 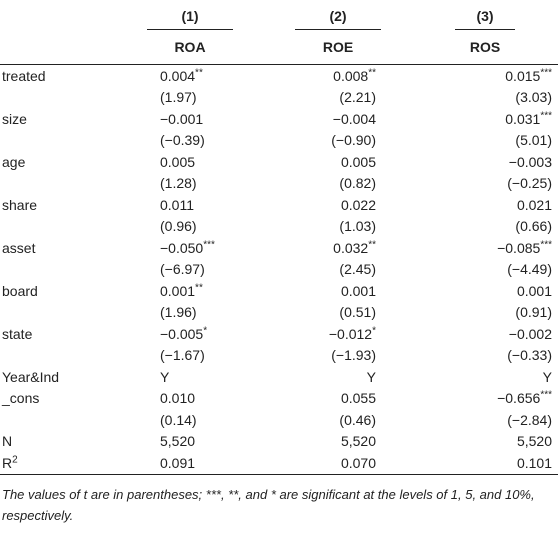 I want to click on row-label: state, so click(x=17, y=333).